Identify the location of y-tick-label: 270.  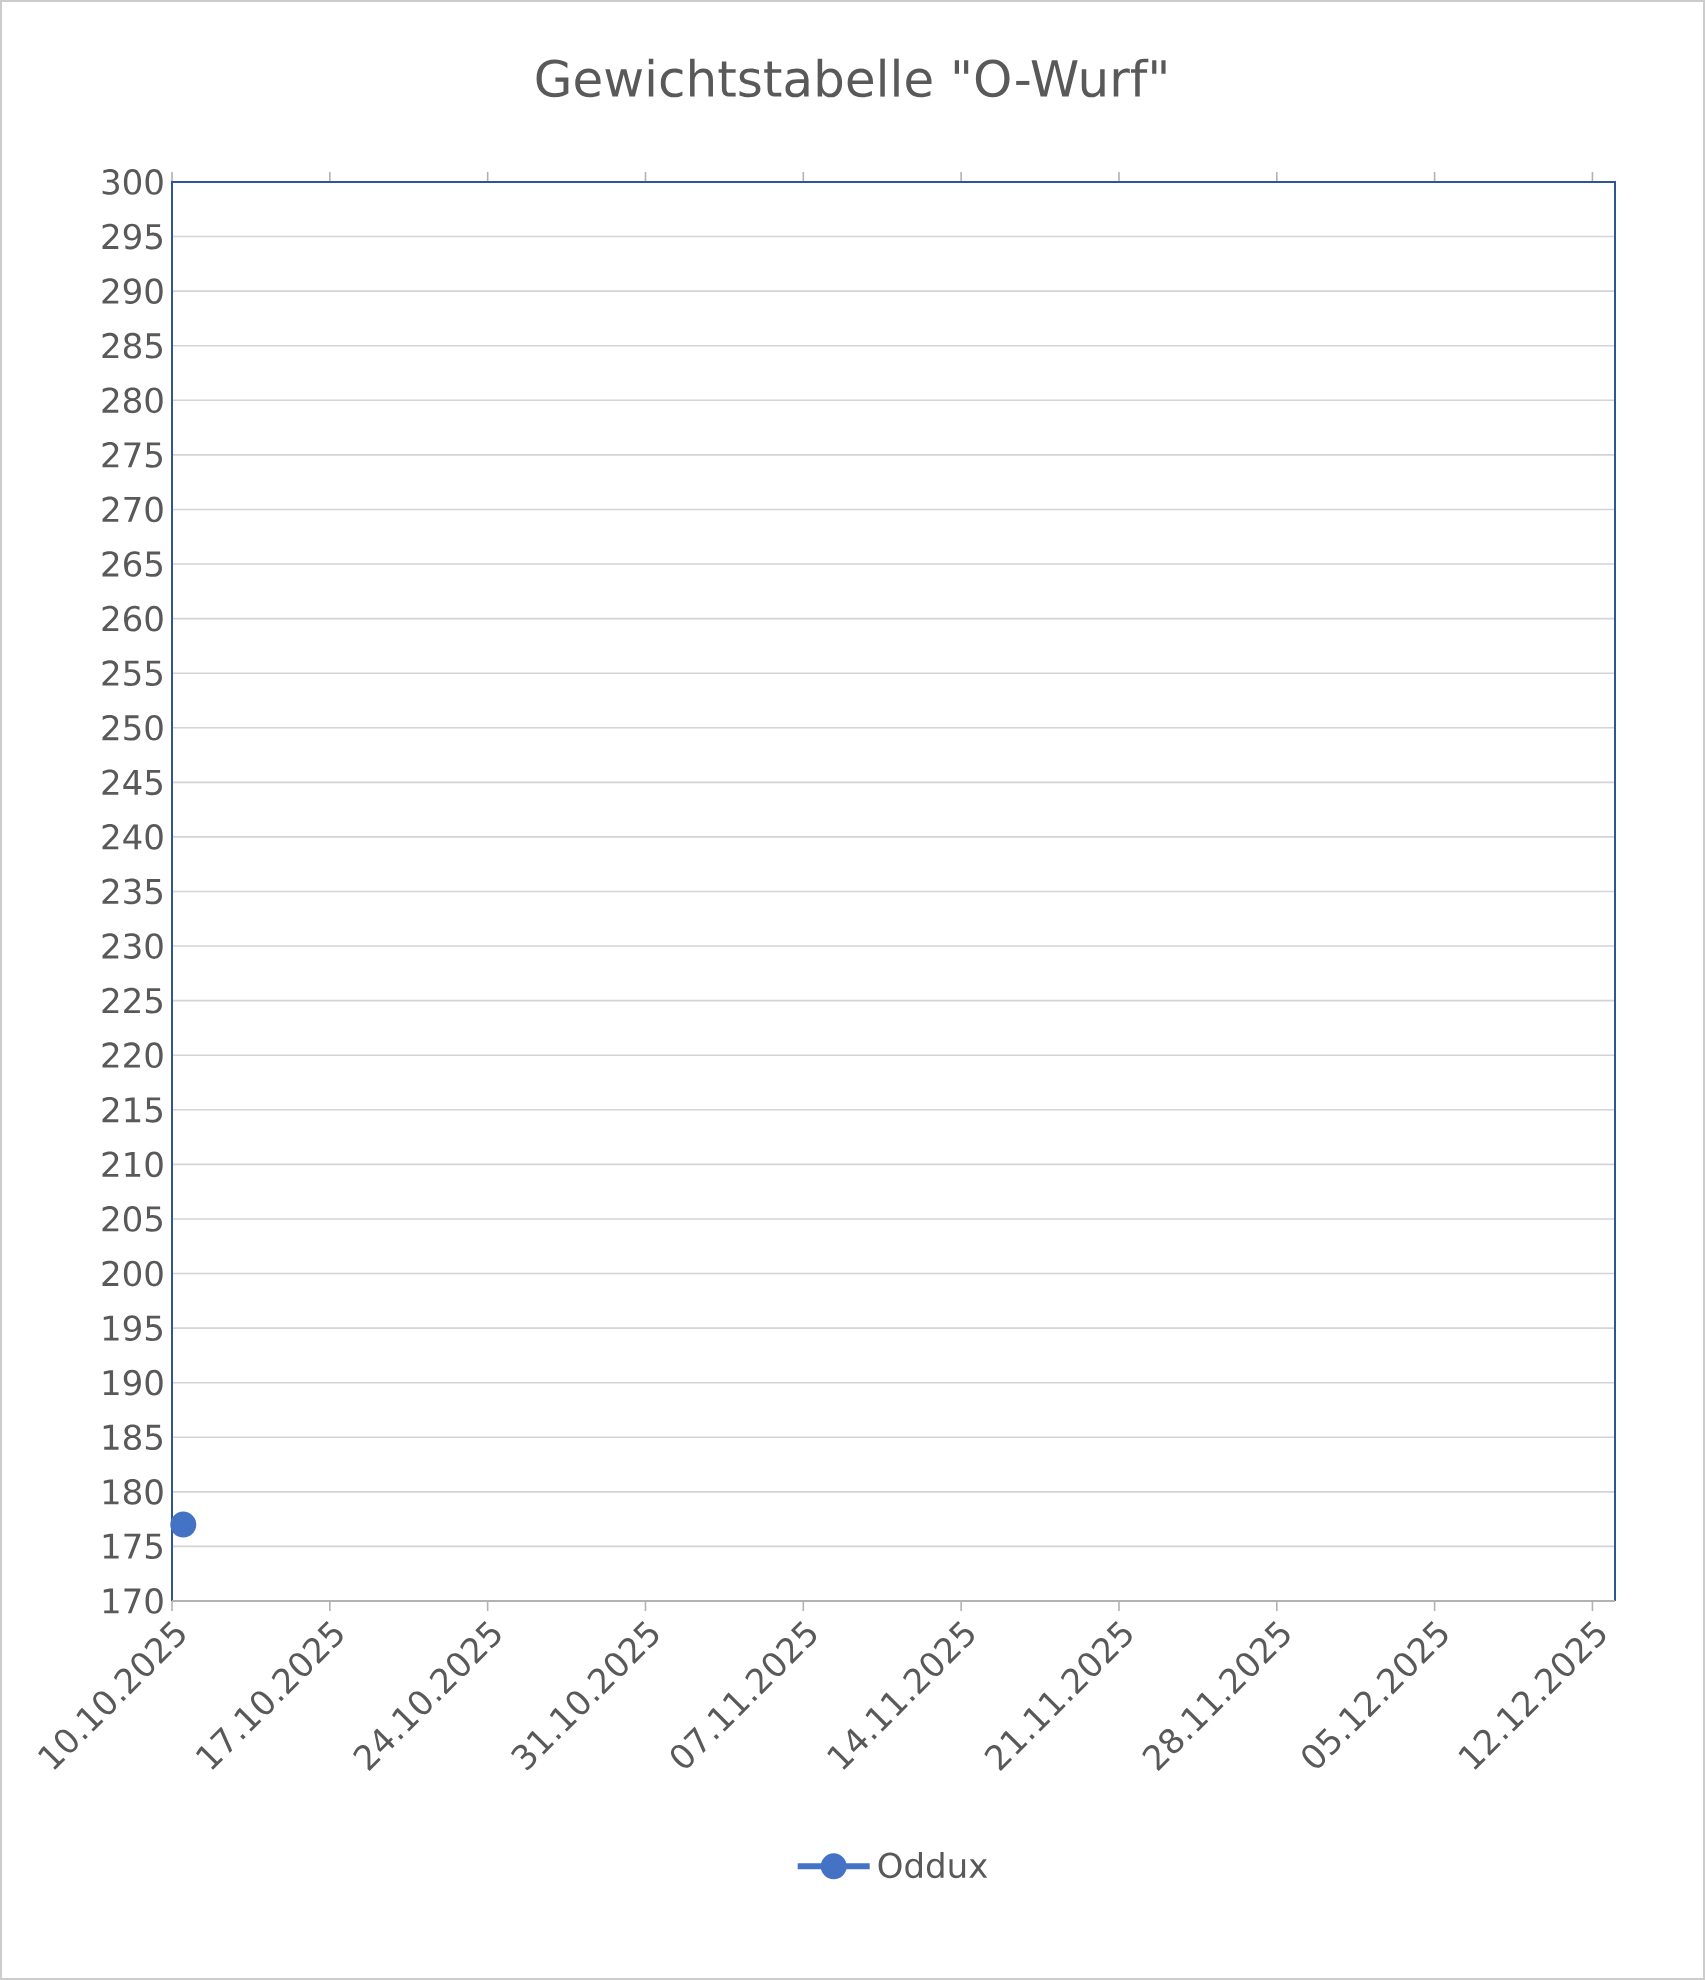
(132, 509).